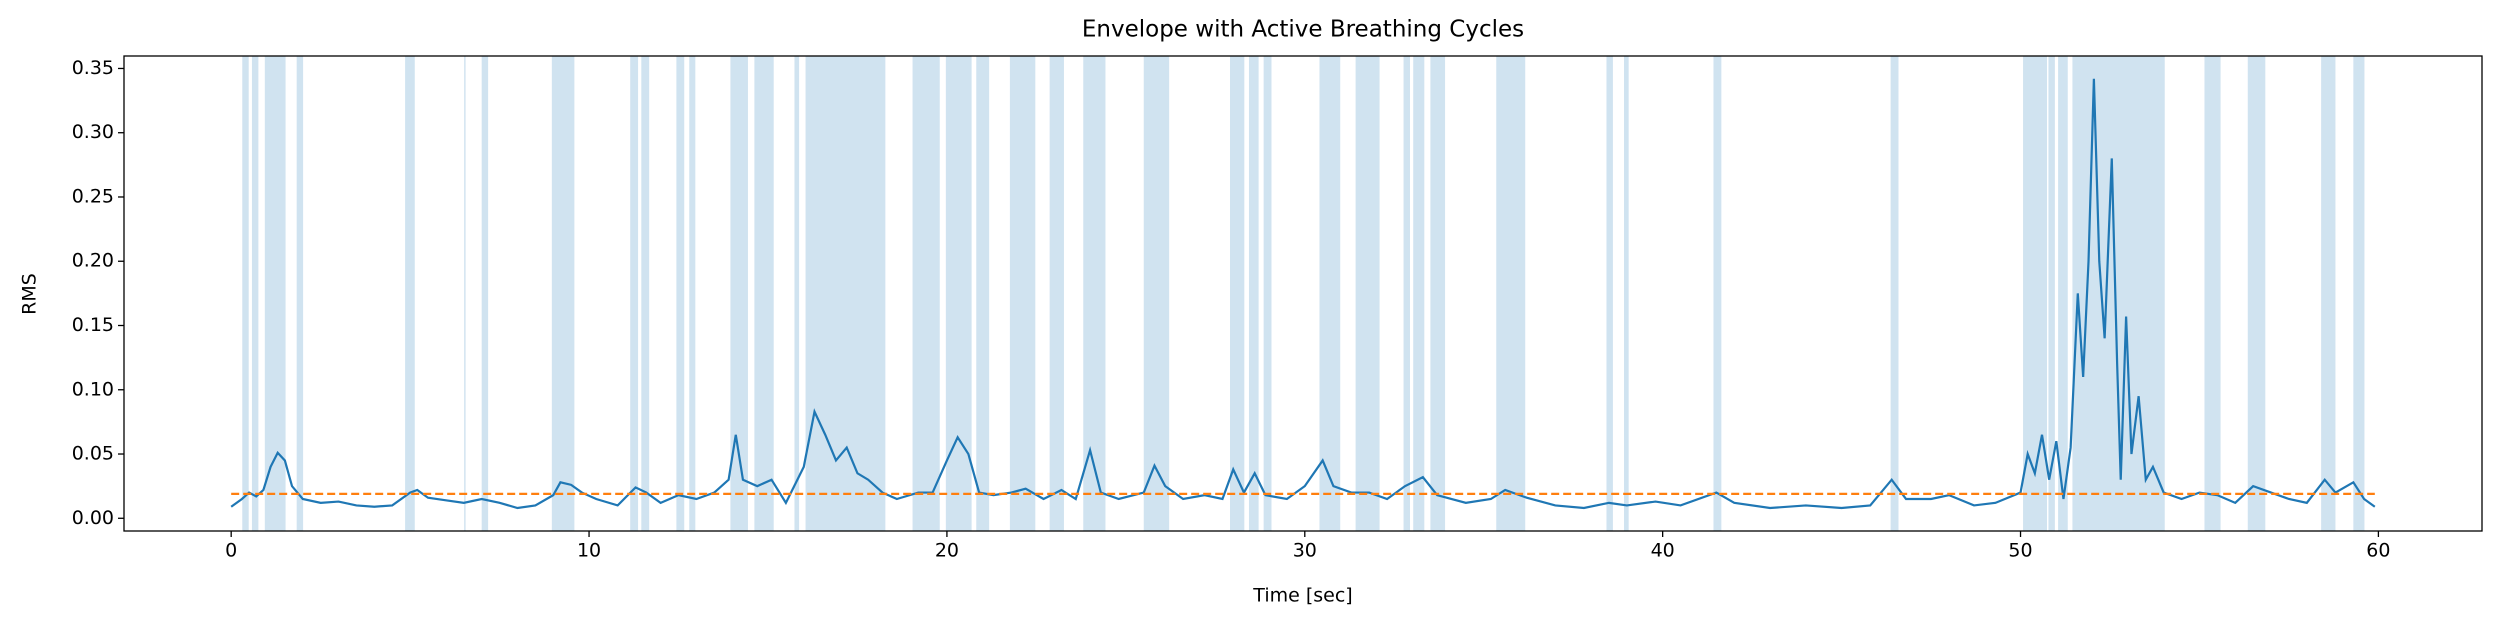  Describe the element at coordinates (93, 68) in the screenshot. I see `y-tick-label: 0.35` at that location.